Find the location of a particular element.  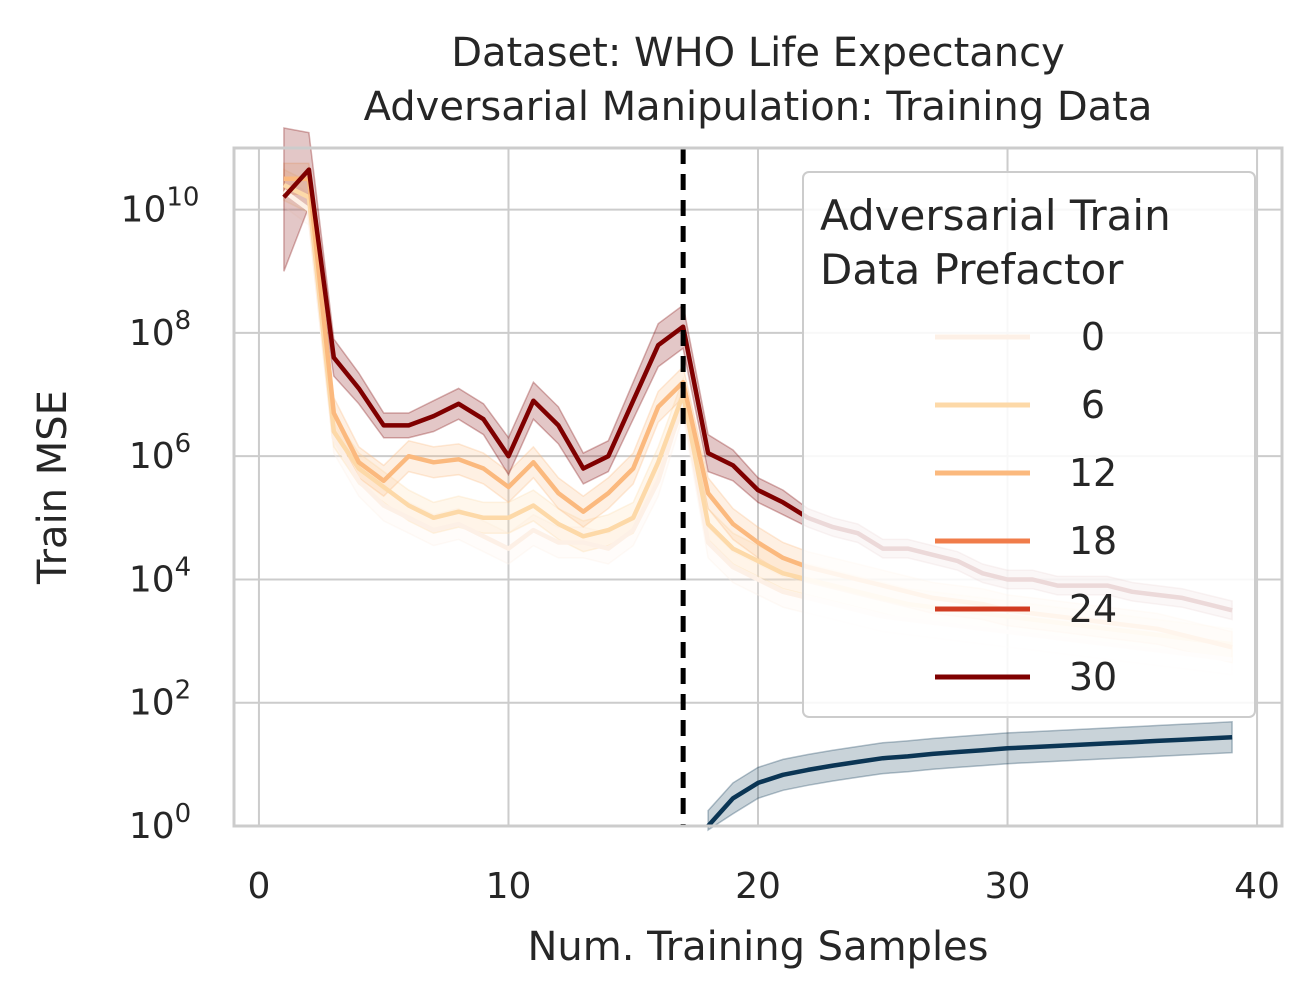

x-tick-label-3: 30 is located at coordinates (1008, 886).